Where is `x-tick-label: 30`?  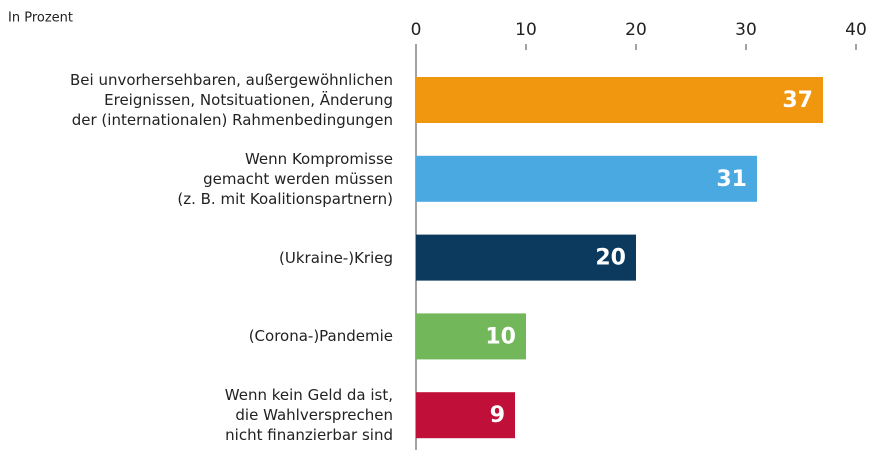 x-tick-label: 30 is located at coordinates (746, 30).